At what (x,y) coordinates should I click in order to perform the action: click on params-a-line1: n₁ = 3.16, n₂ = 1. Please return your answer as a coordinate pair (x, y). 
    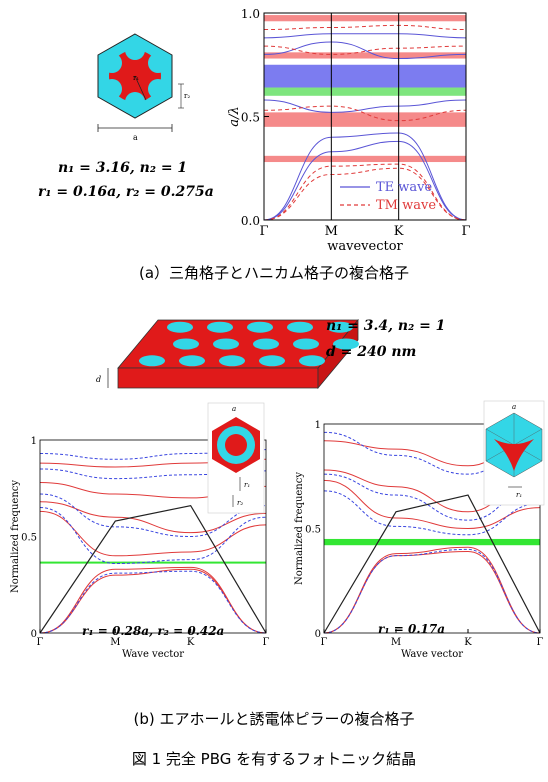
    Looking at the image, I should click on (123, 168).